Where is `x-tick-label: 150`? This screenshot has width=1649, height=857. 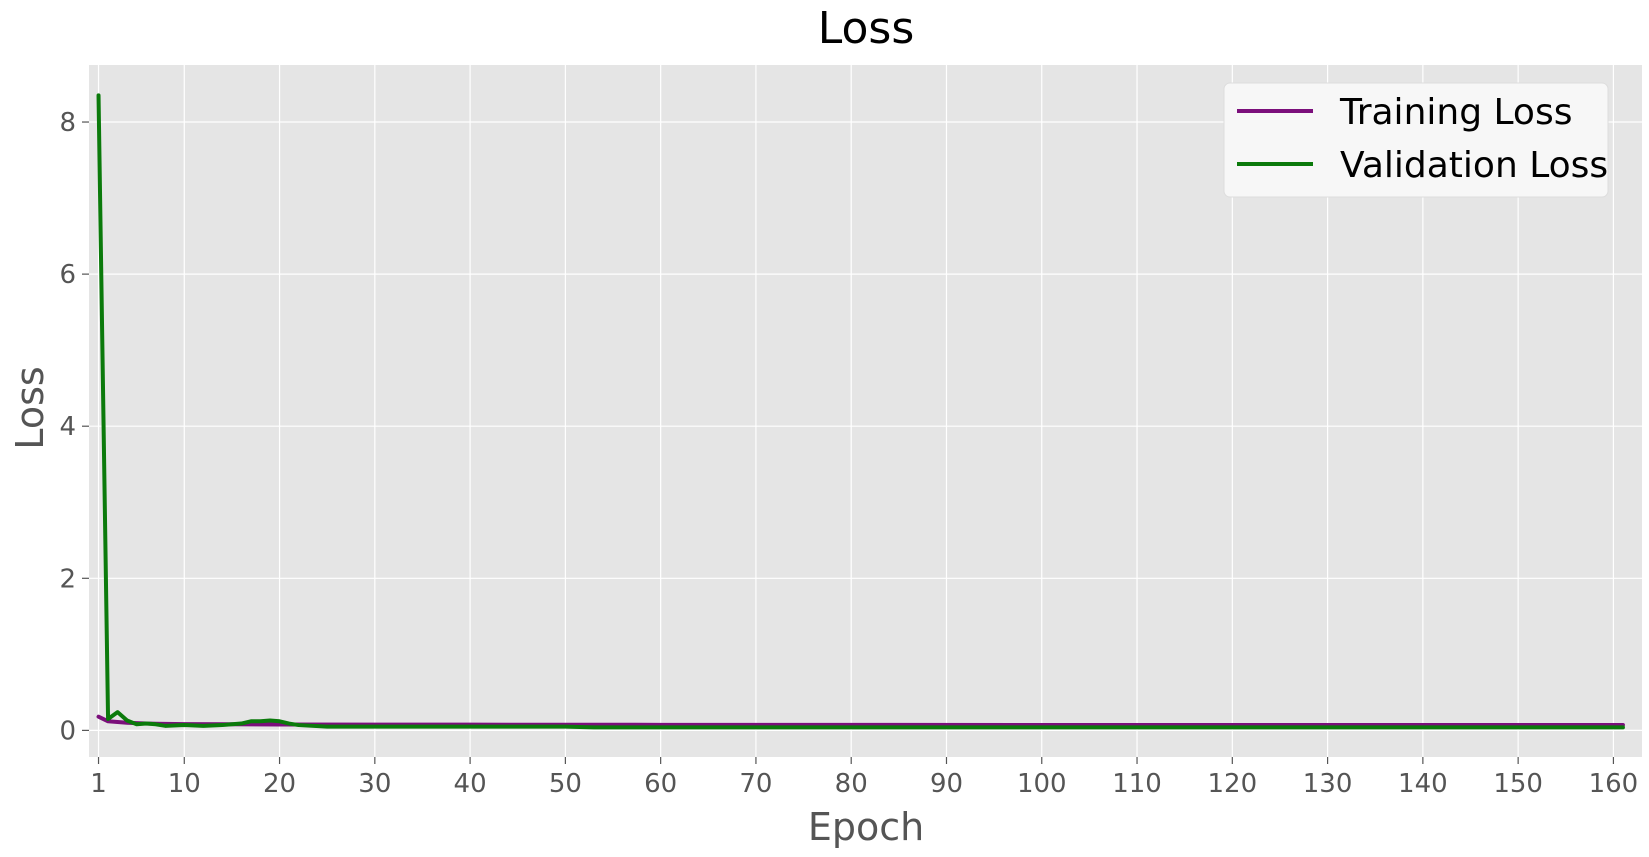
x-tick-label: 150 is located at coordinates (1518, 784).